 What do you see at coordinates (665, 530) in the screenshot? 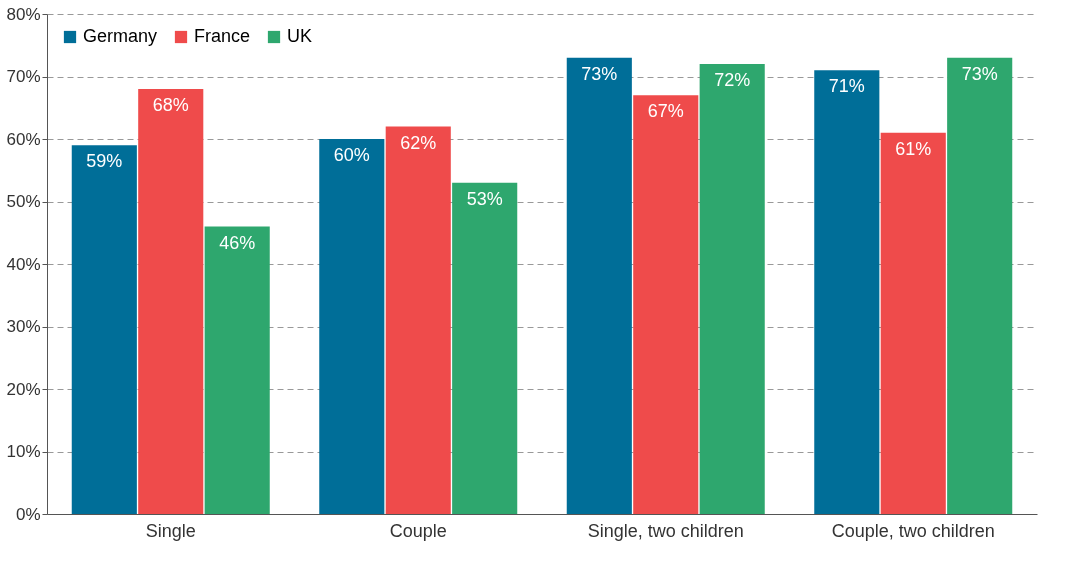
I see `x-tick-label: Single, two children` at bounding box center [665, 530].